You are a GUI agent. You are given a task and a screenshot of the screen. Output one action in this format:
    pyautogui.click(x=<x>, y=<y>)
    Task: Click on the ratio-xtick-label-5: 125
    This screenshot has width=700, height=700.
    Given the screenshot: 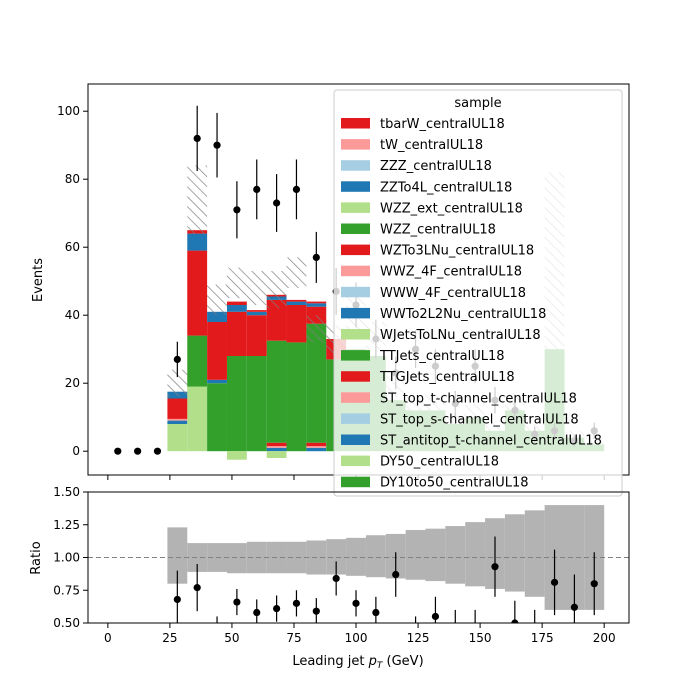 What is the action you would take?
    pyautogui.click(x=418, y=638)
    